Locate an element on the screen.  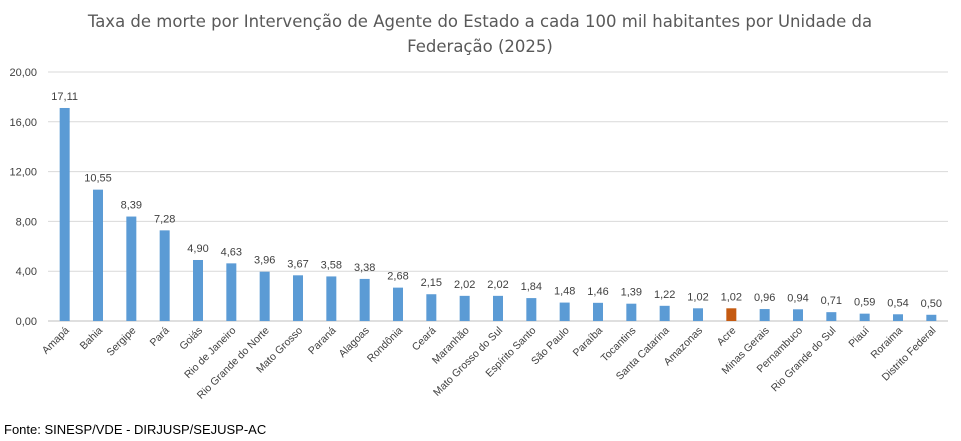
y-tick-label: 20,00 is located at coordinates (23, 73).